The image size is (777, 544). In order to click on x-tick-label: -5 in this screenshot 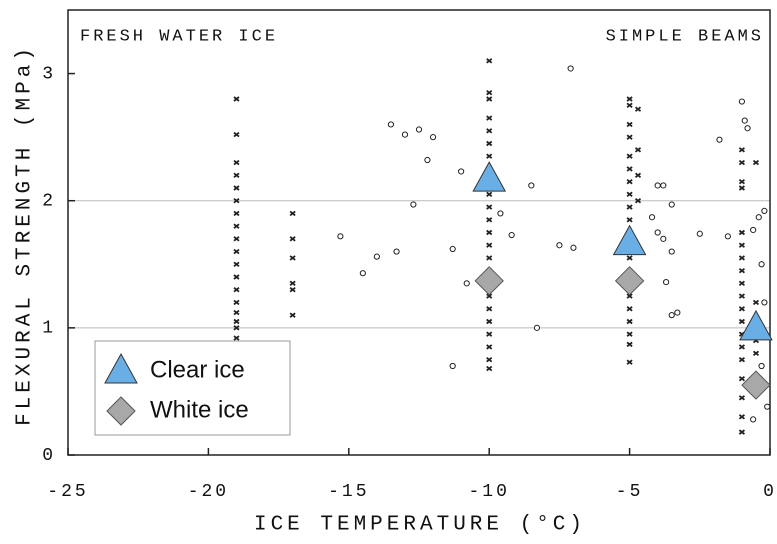, I will do `click(630, 492)`.